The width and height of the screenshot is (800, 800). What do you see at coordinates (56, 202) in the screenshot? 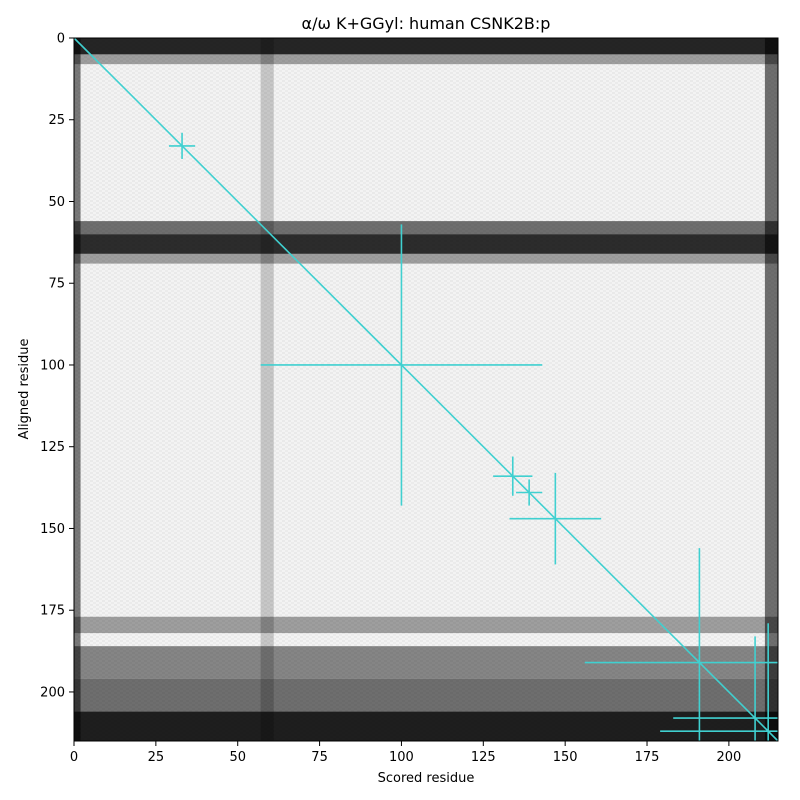
I see `y-tick-label: 50` at bounding box center [56, 202].